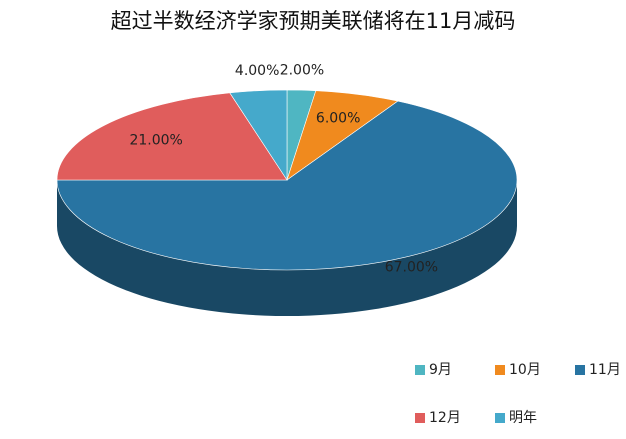  What do you see at coordinates (445, 418) in the screenshot?
I see `legend-label: 12月` at bounding box center [445, 418].